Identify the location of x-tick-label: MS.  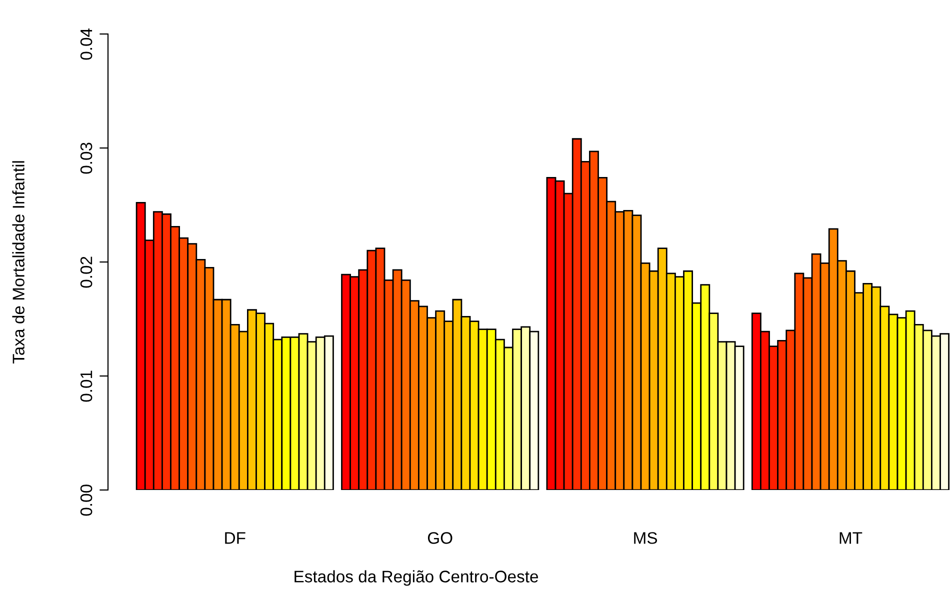
(646, 538).